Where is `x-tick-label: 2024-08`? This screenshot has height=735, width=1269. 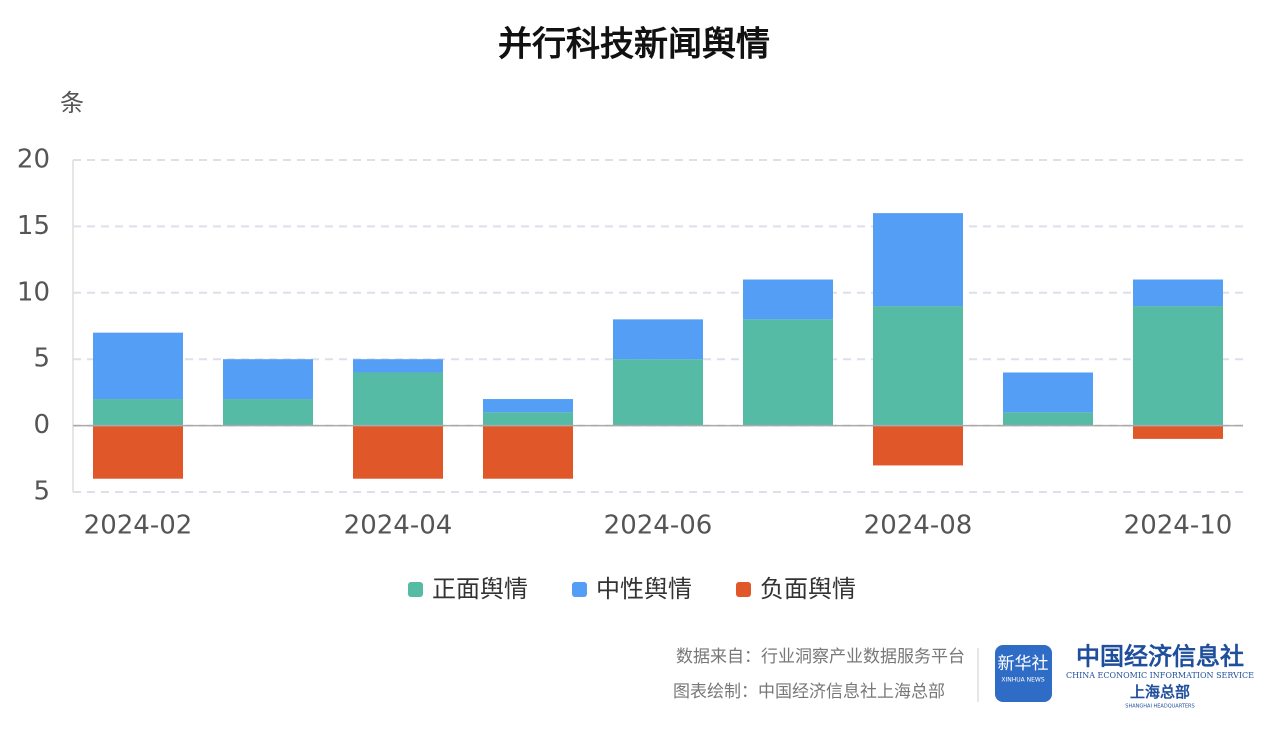 x-tick-label: 2024-08 is located at coordinates (918, 526).